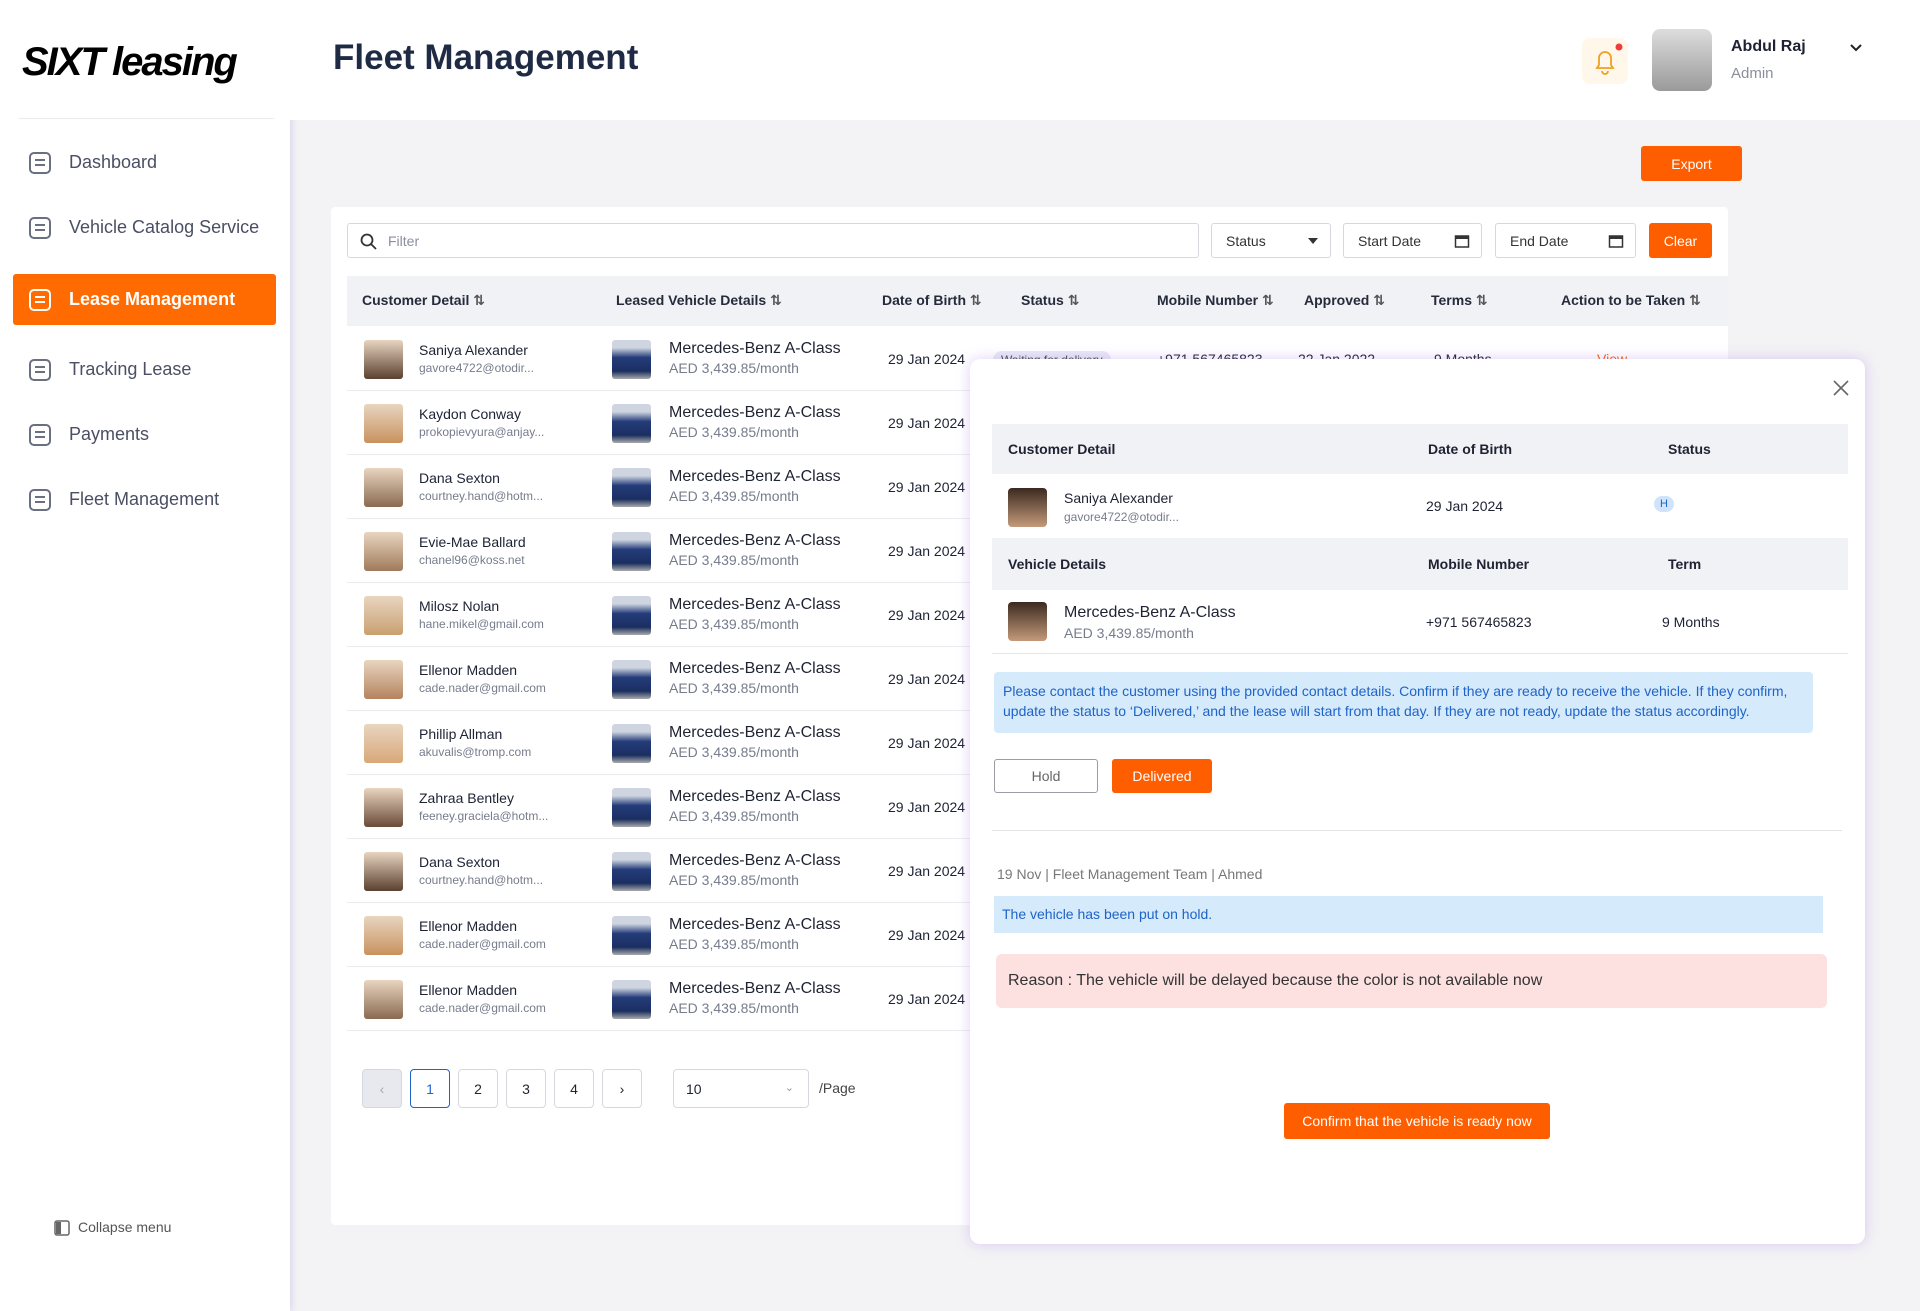  I want to click on page-button: 2, so click(478, 1088).